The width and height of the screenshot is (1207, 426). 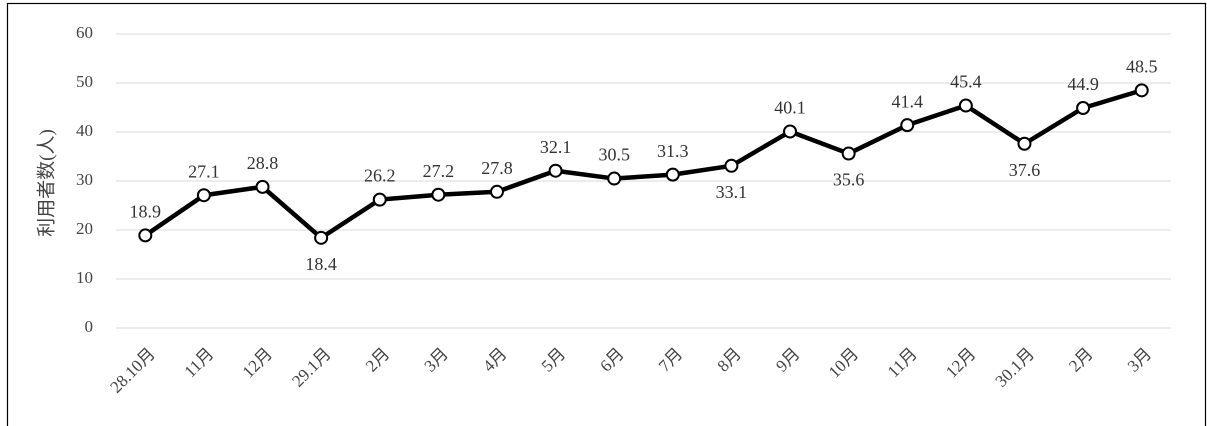 What do you see at coordinates (556, 147) in the screenshot?
I see `value-label: 32.1` at bounding box center [556, 147].